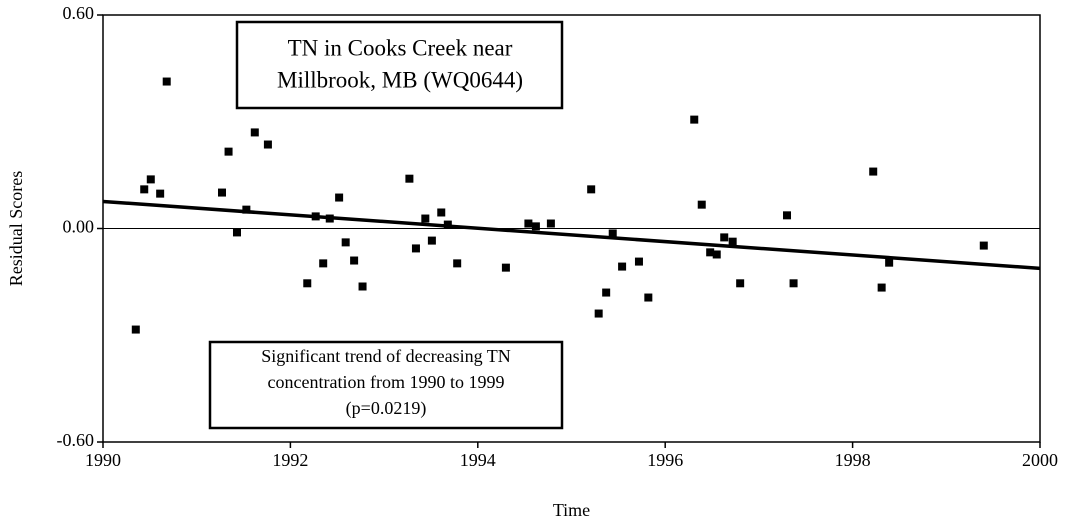  I want to click on y-tick-label: 0.00, so click(79, 227).